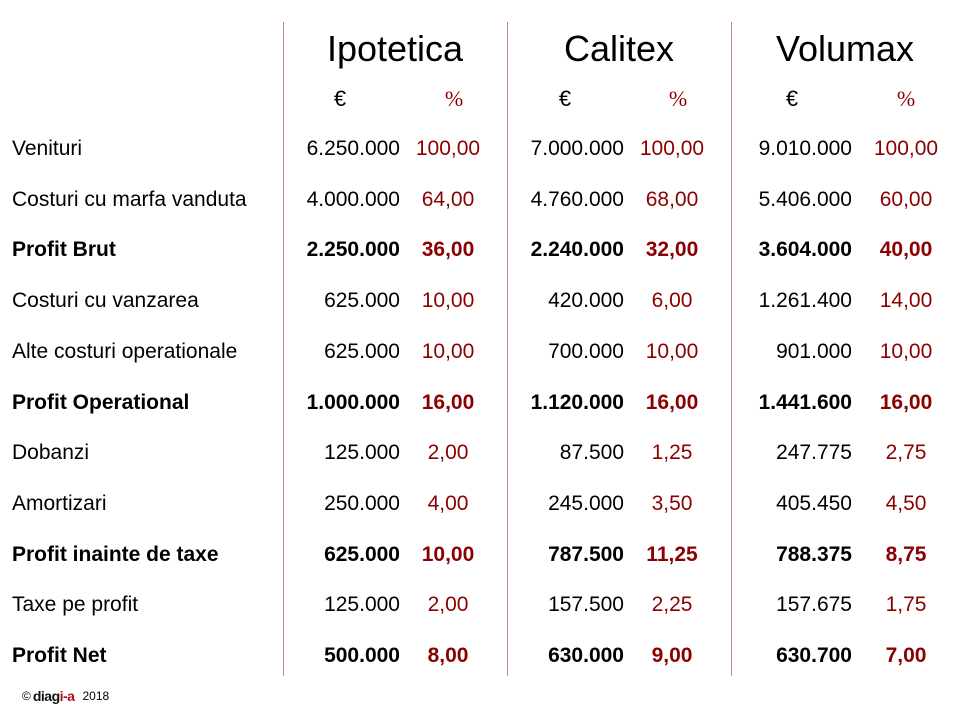  Describe the element at coordinates (672, 250) in the screenshot. I see `percent-cell: 32,00` at that location.